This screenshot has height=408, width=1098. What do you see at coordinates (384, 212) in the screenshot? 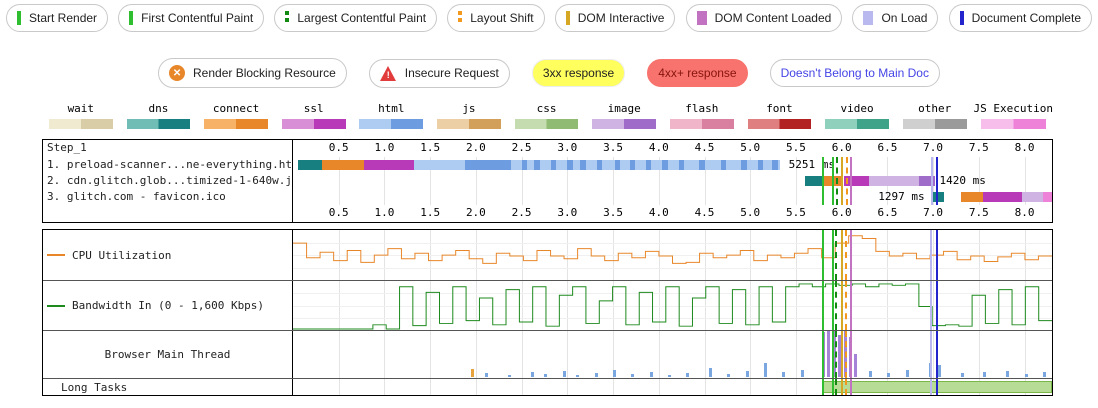
I see `axis-tick: 1.0` at bounding box center [384, 212].